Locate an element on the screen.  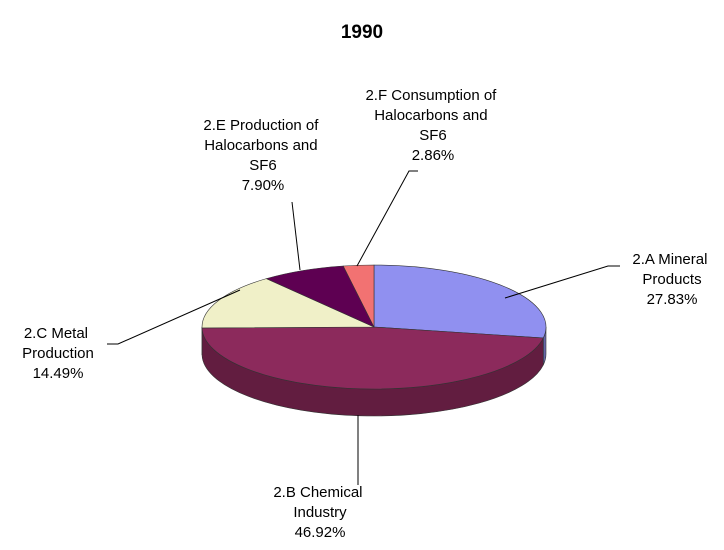
slice-label: 2.B Chemical Industry is located at coordinates (319, 502).